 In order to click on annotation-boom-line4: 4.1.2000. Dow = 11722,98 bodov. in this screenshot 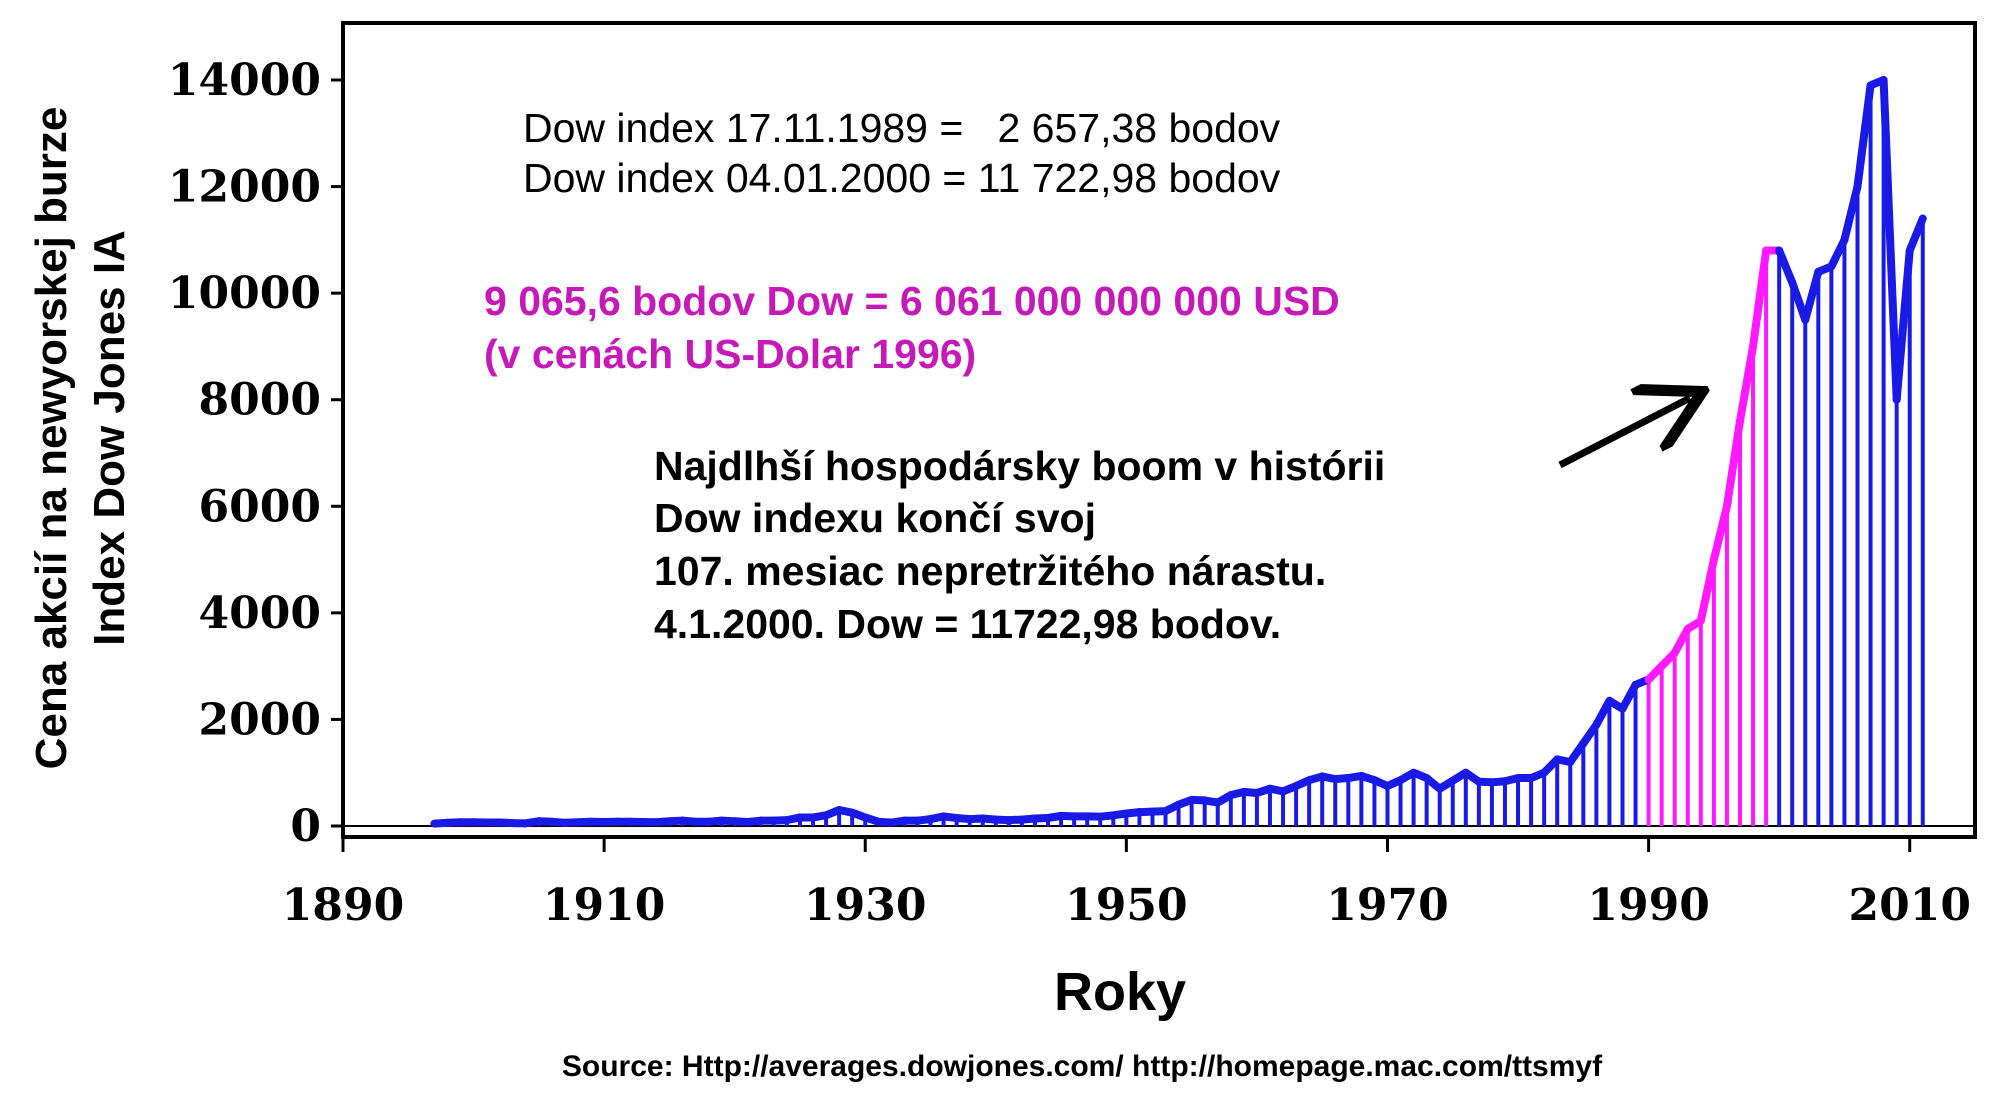, I will do `click(967, 624)`.